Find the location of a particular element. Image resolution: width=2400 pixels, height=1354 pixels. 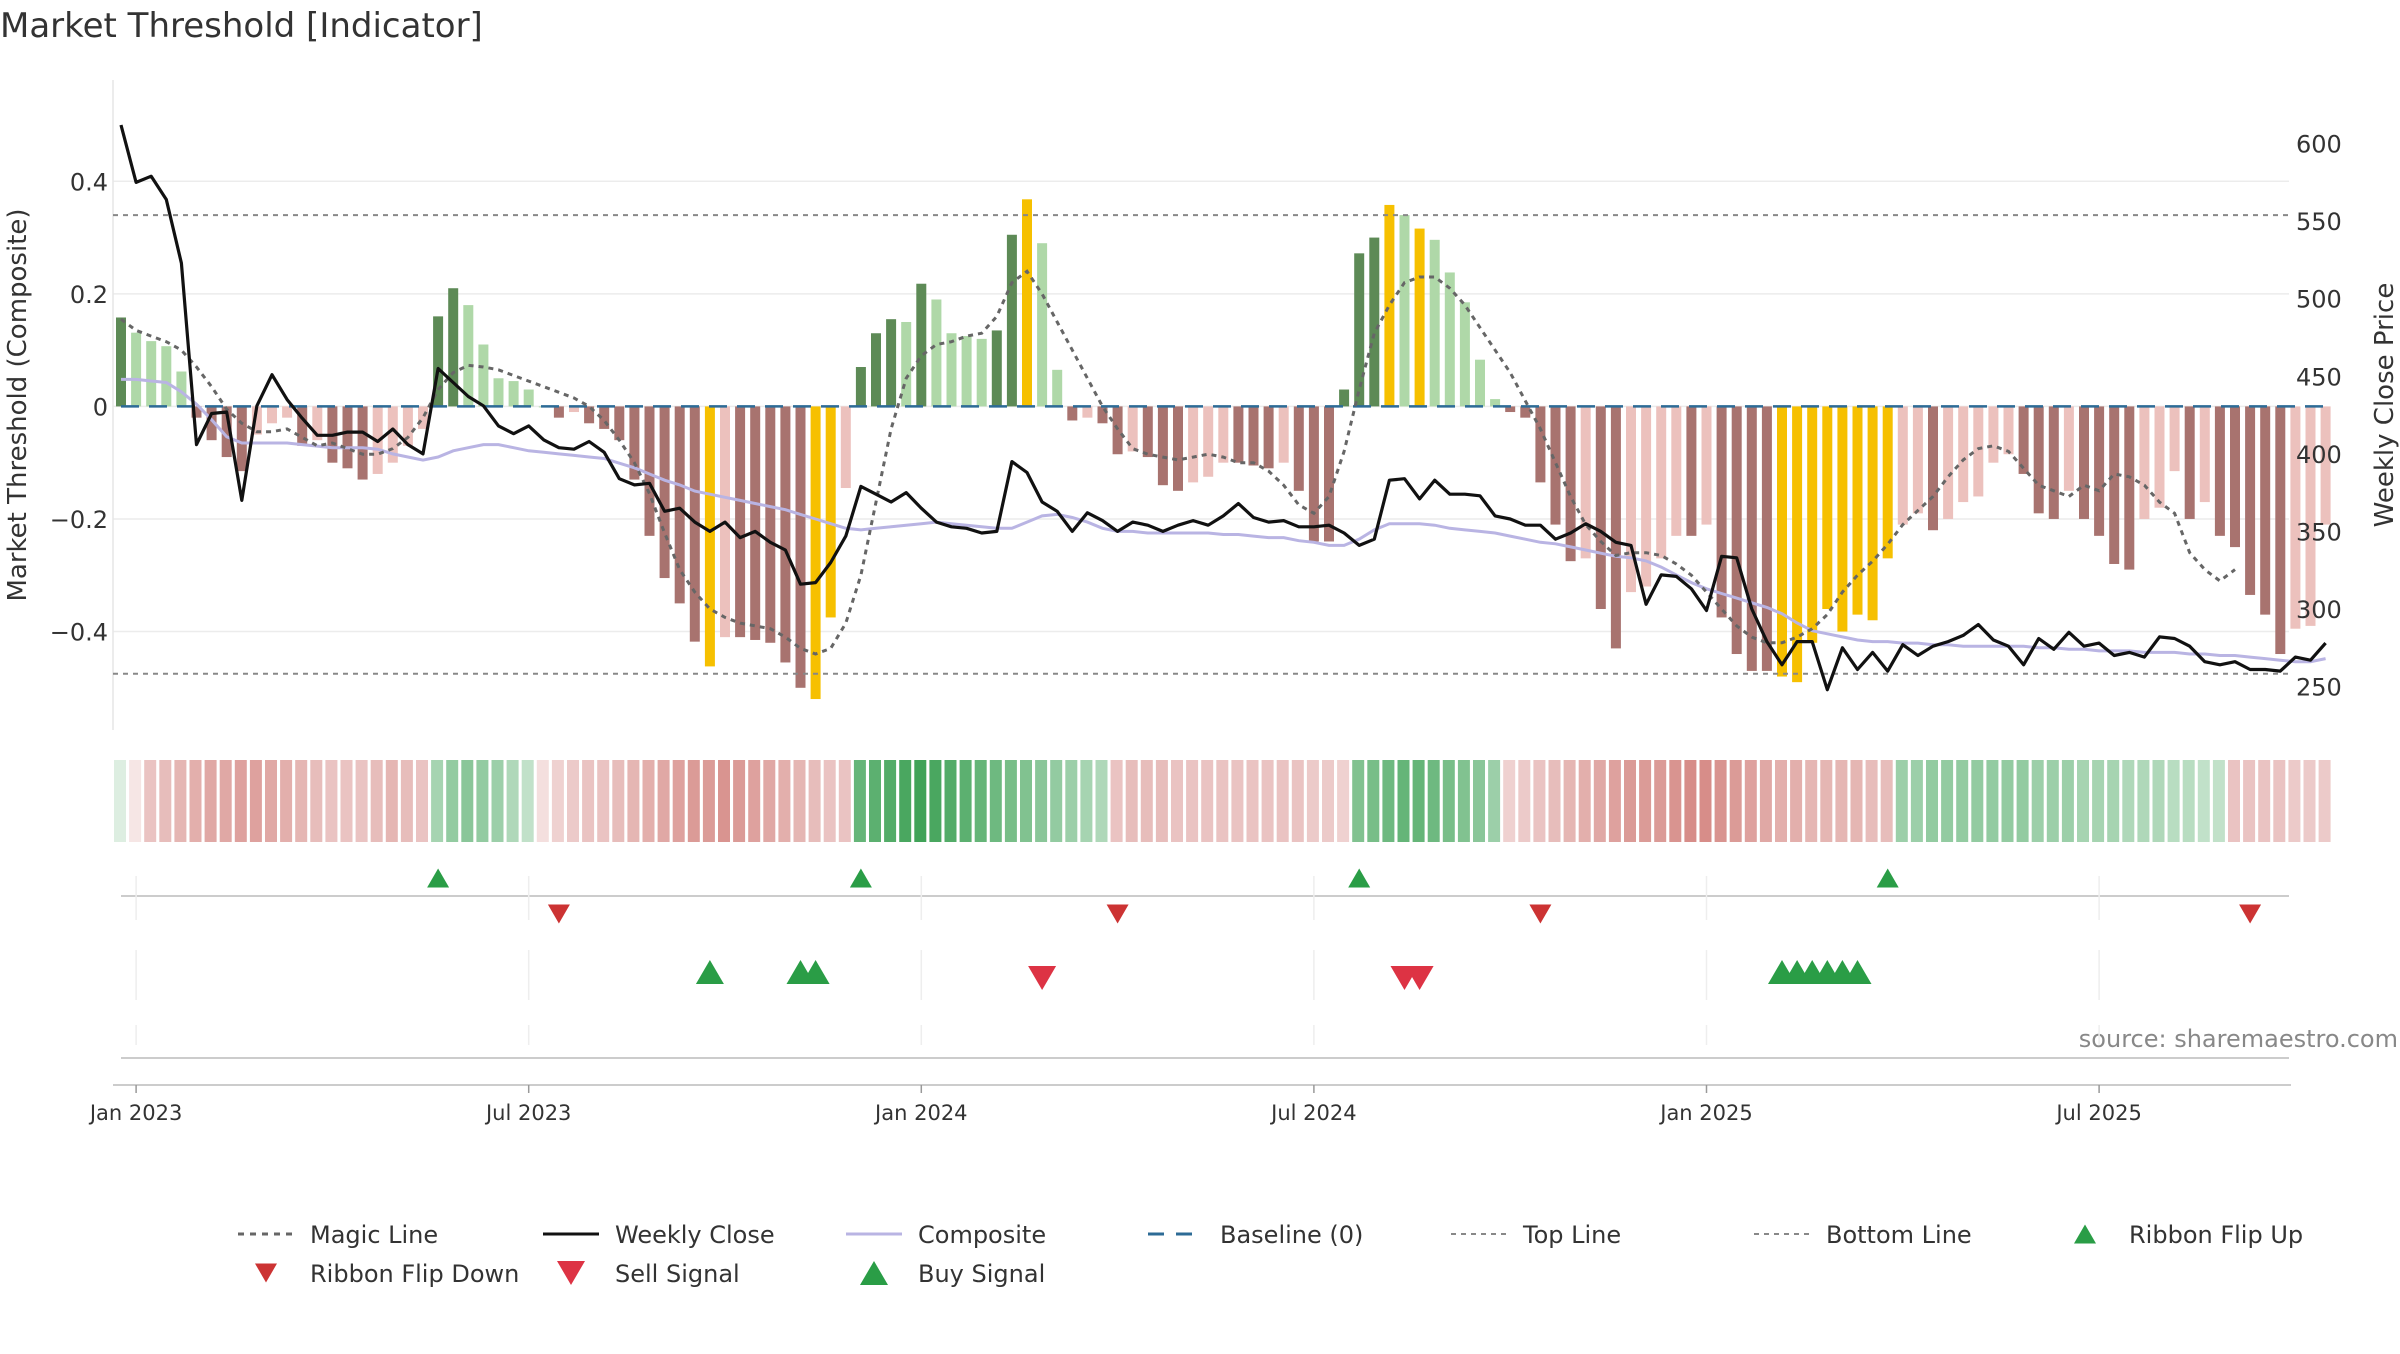

legend-label: Baseline (0) is located at coordinates (1291, 1235).